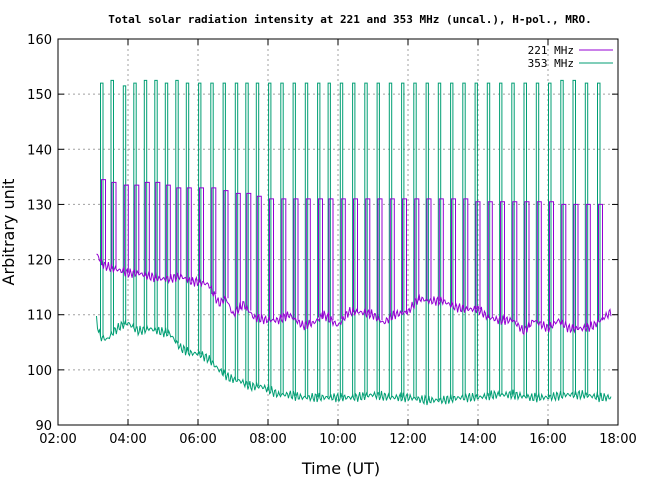  What do you see at coordinates (407, 439) in the screenshot?
I see `x-tick-label: 12:00` at bounding box center [407, 439].